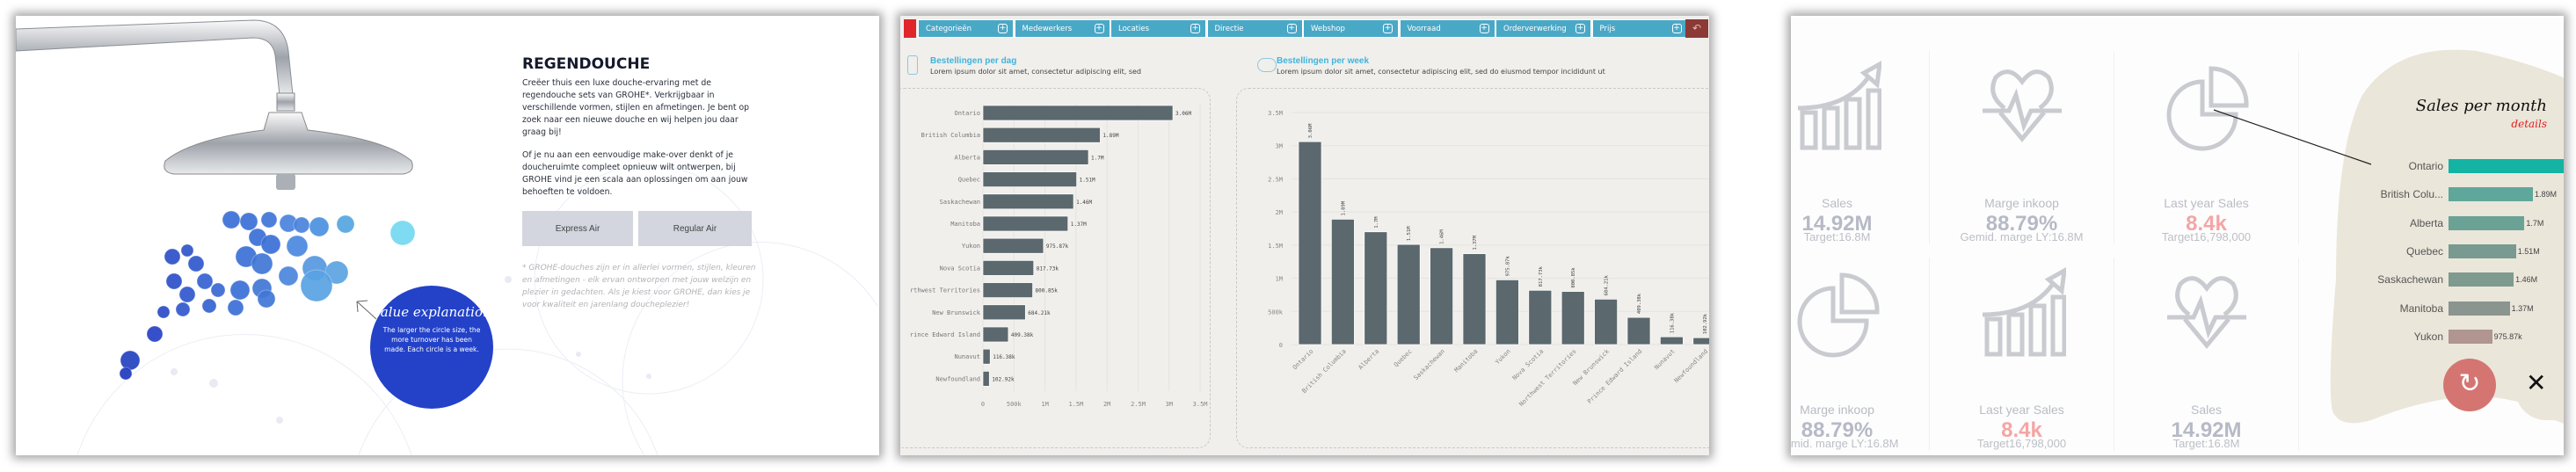 This screenshot has width=2576, height=472. Describe the element at coordinates (2535, 223) in the screenshot. I see `popup-bar-value: 1.7M` at that location.